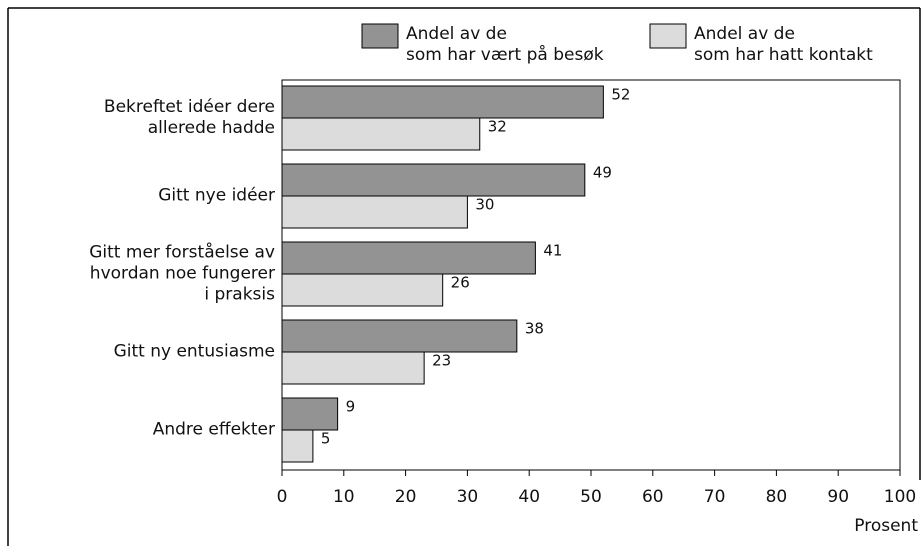  What do you see at coordinates (505, 44) in the screenshot?
I see `legend-label: Andel av de som har vært på besøk` at bounding box center [505, 44].